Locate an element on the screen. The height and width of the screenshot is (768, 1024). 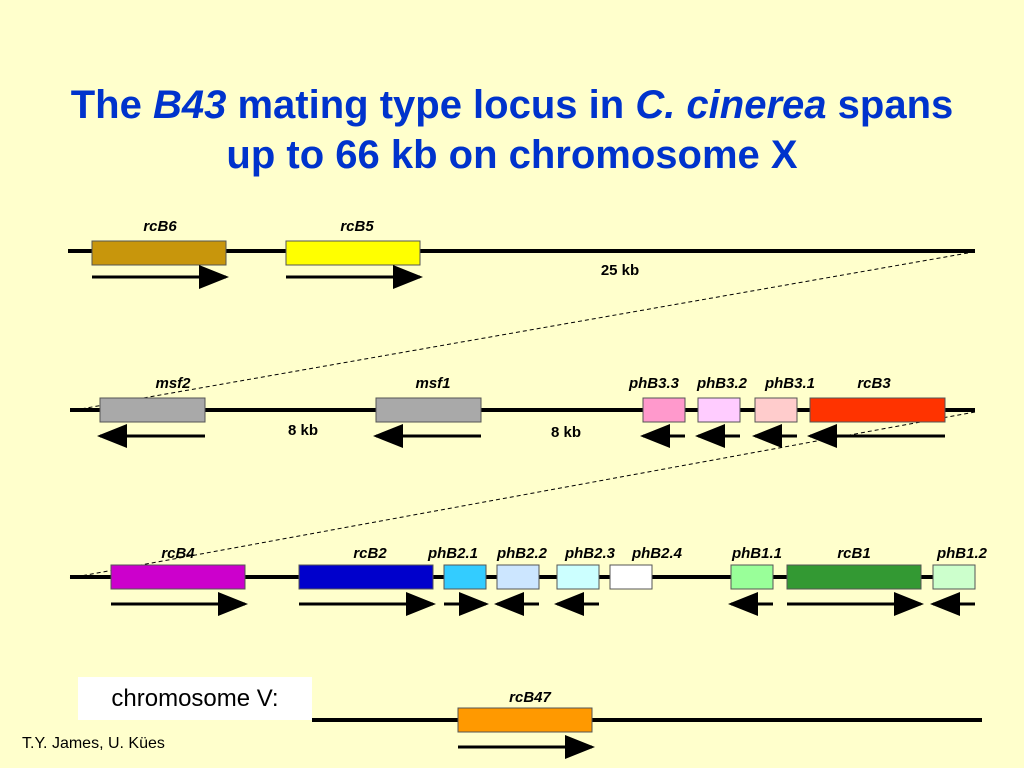
gene-label: rcB5 is located at coordinates (357, 226).